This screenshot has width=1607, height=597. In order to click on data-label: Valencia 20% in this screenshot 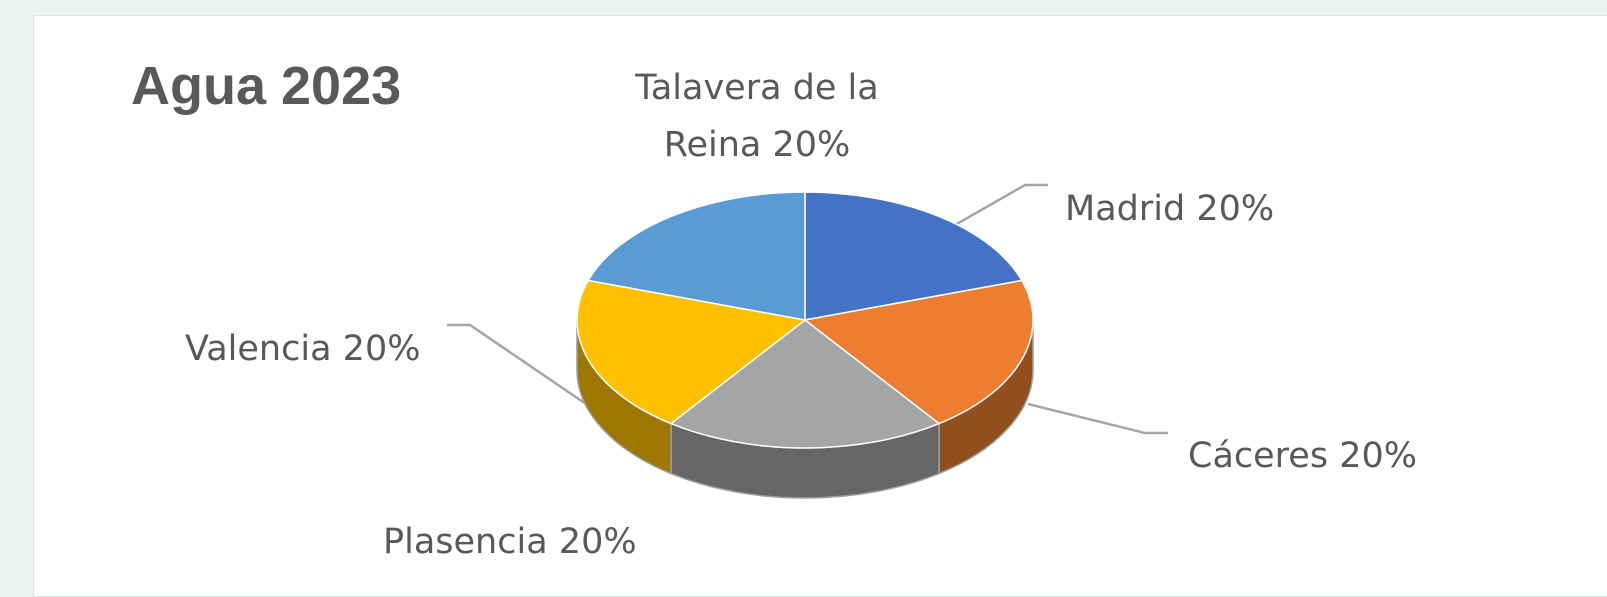, I will do `click(302, 349)`.